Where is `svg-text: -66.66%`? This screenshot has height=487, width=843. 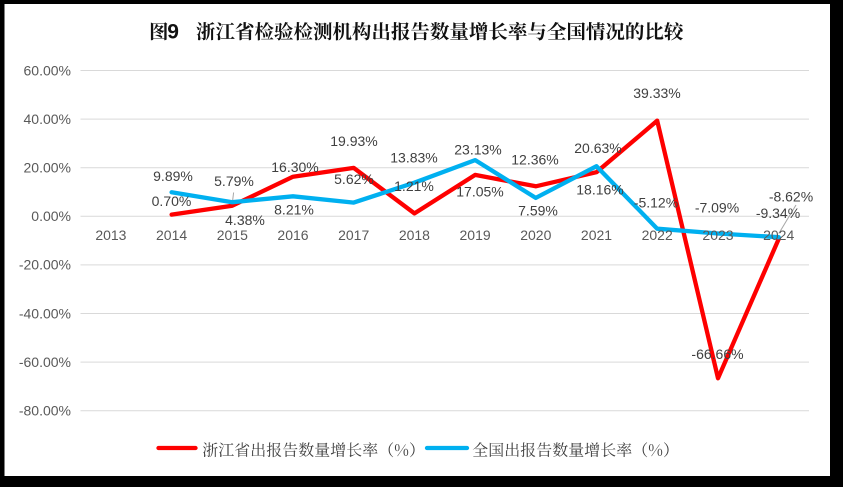 svg-text: -66.66% is located at coordinates (717, 354).